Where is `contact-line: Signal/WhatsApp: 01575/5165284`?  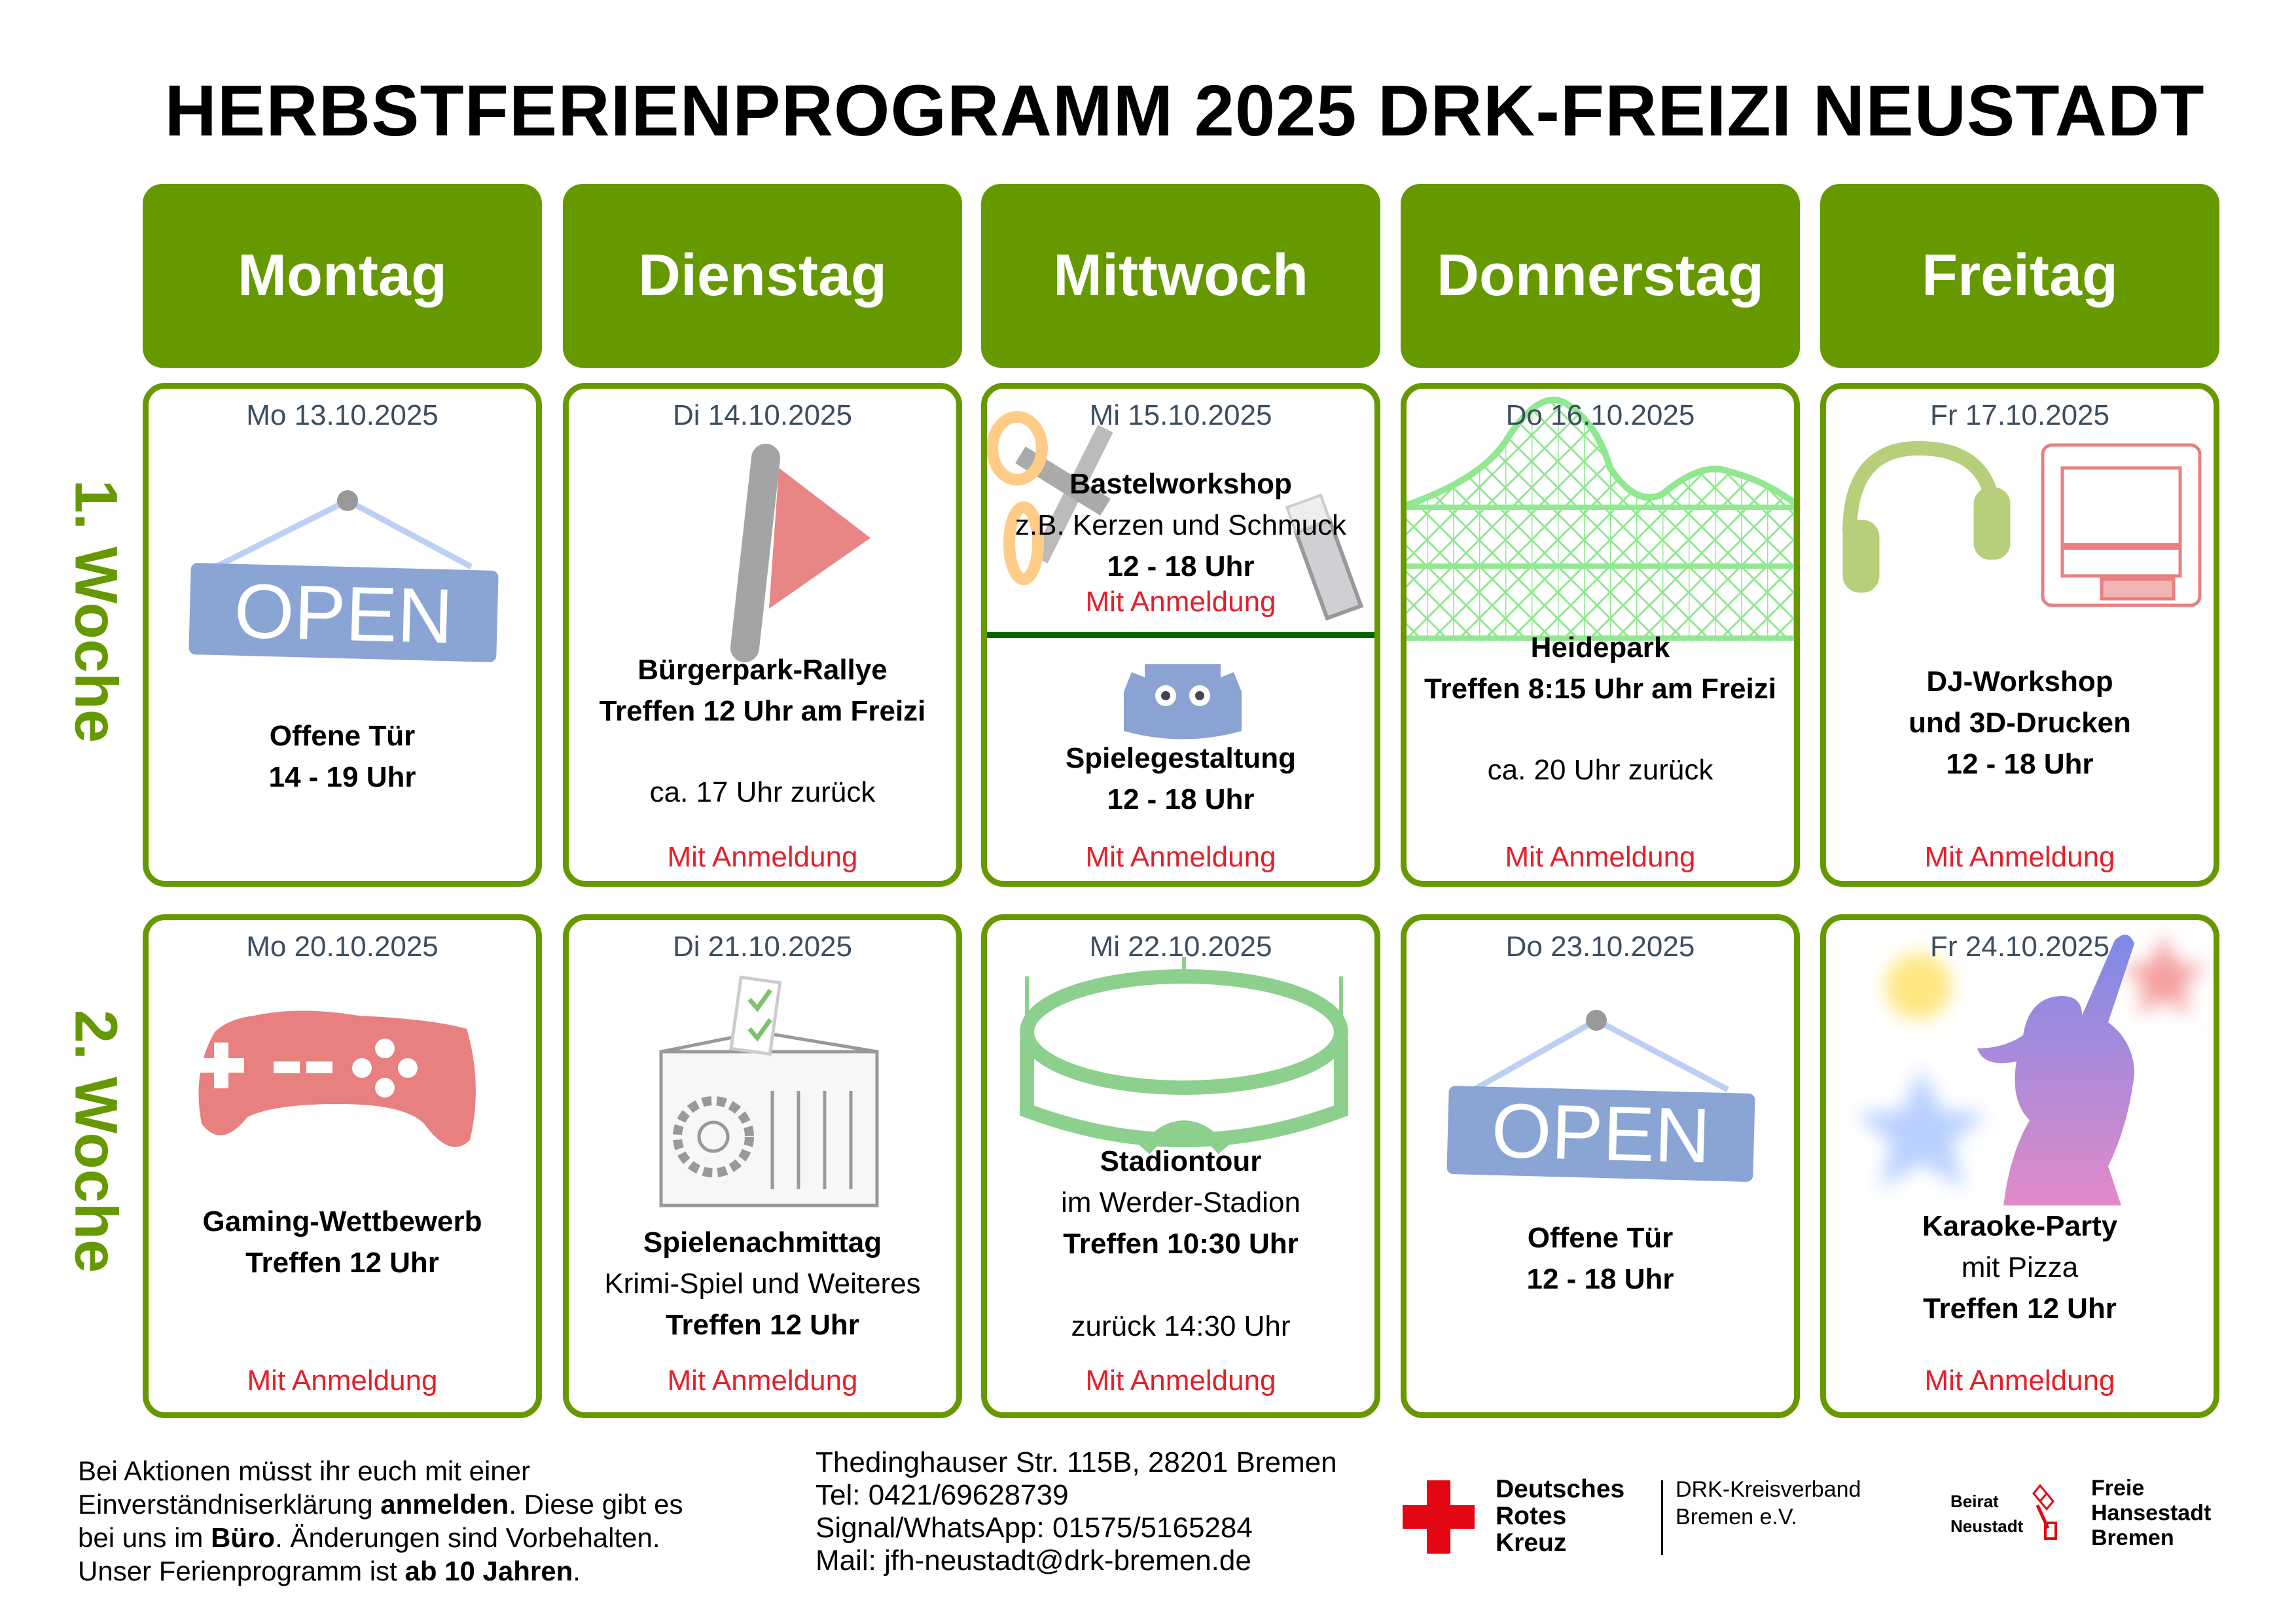 contact-line: Signal/WhatsApp: 01575/5165284 is located at coordinates (1034, 1528).